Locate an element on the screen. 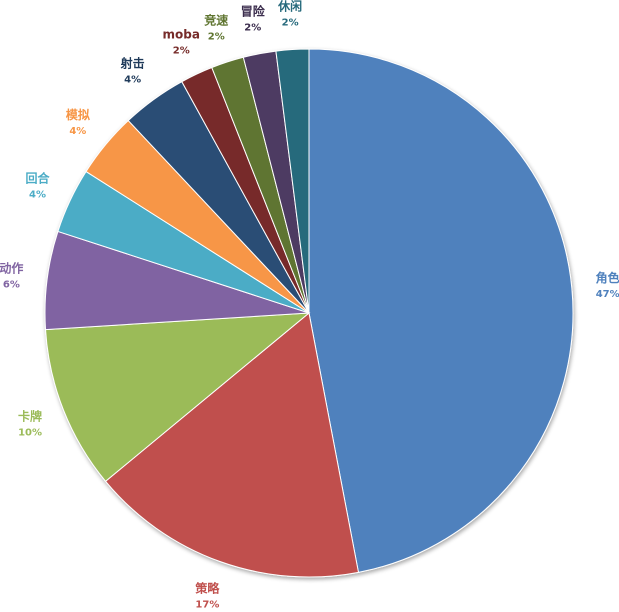 The width and height of the screenshot is (619, 612). slice-label-4: 回合 4% is located at coordinates (38, 185).